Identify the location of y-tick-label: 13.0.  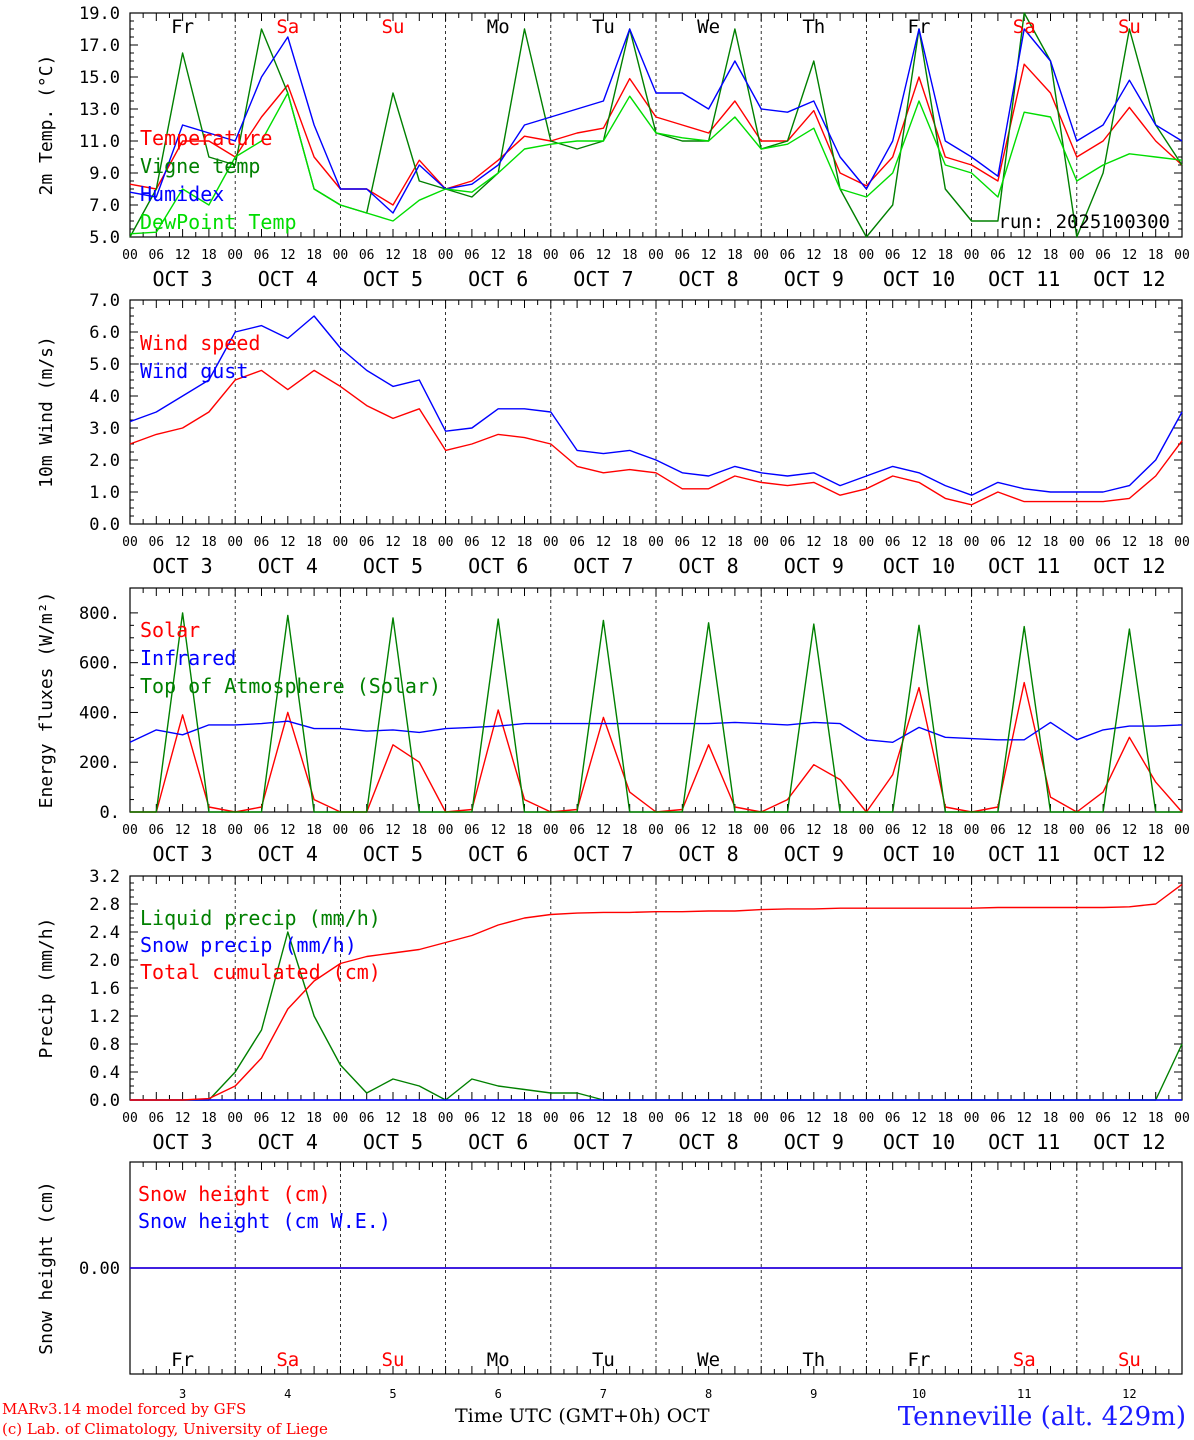
(99, 110).